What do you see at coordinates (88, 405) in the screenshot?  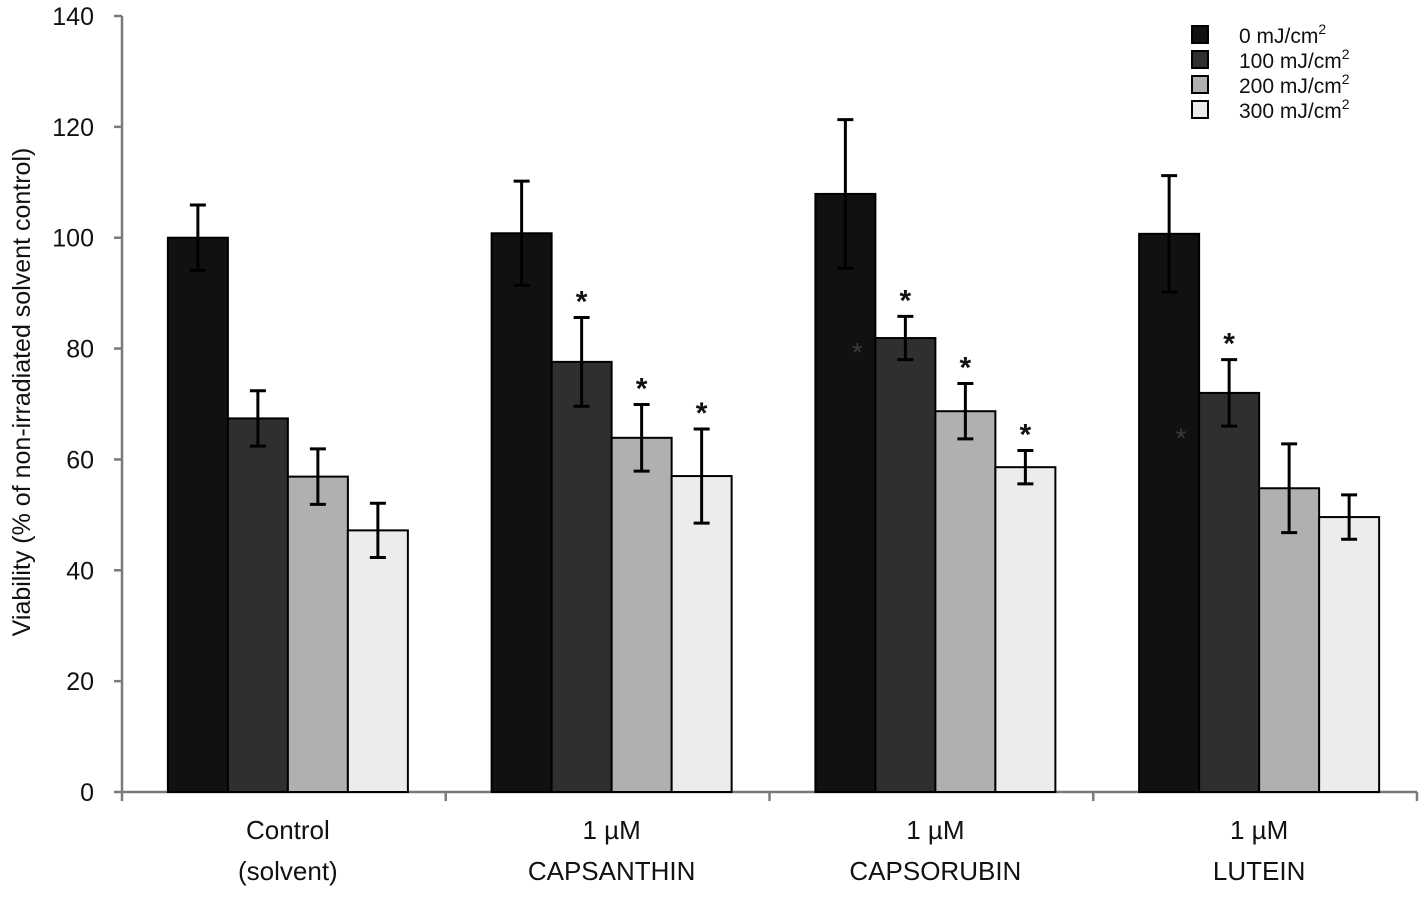 I see `y-axis: 0 20 40 60 80 100 120 140` at bounding box center [88, 405].